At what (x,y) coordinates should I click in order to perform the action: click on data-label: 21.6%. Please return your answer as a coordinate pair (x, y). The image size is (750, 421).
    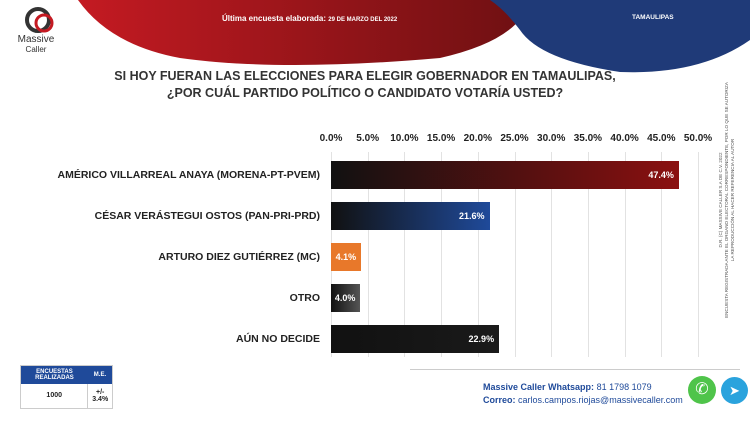
    Looking at the image, I should click on (472, 216).